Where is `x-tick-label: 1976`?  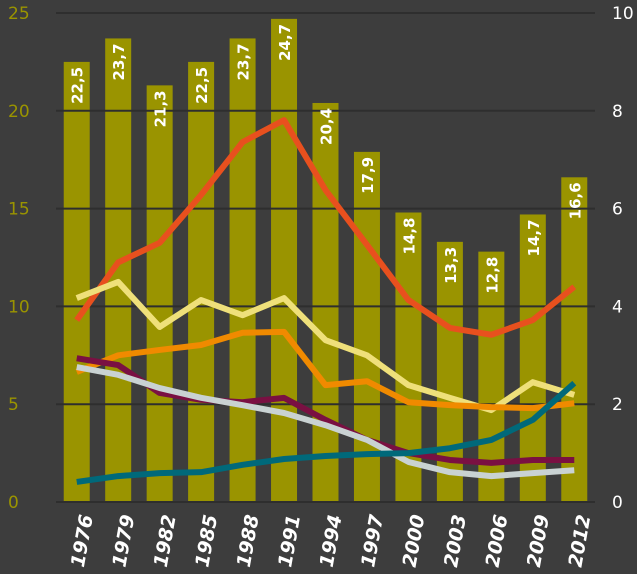
x-tick-label: 1976 is located at coordinates (82, 541).